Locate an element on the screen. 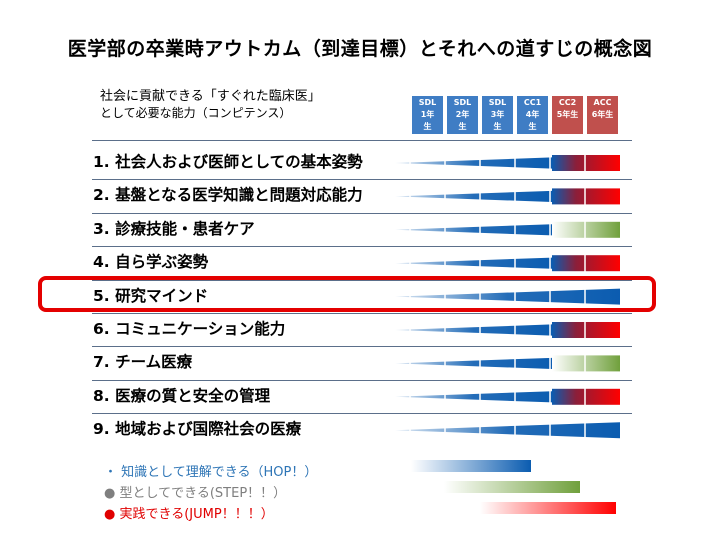  year-column-label: 6年生 is located at coordinates (602, 114).